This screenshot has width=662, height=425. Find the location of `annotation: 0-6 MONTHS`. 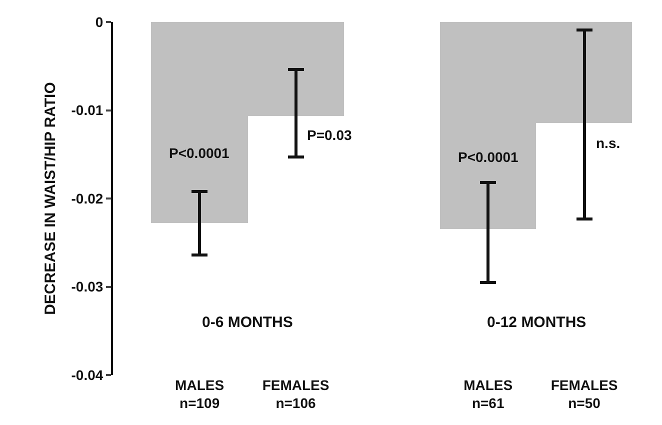

annotation: 0-6 MONTHS is located at coordinates (247, 322).